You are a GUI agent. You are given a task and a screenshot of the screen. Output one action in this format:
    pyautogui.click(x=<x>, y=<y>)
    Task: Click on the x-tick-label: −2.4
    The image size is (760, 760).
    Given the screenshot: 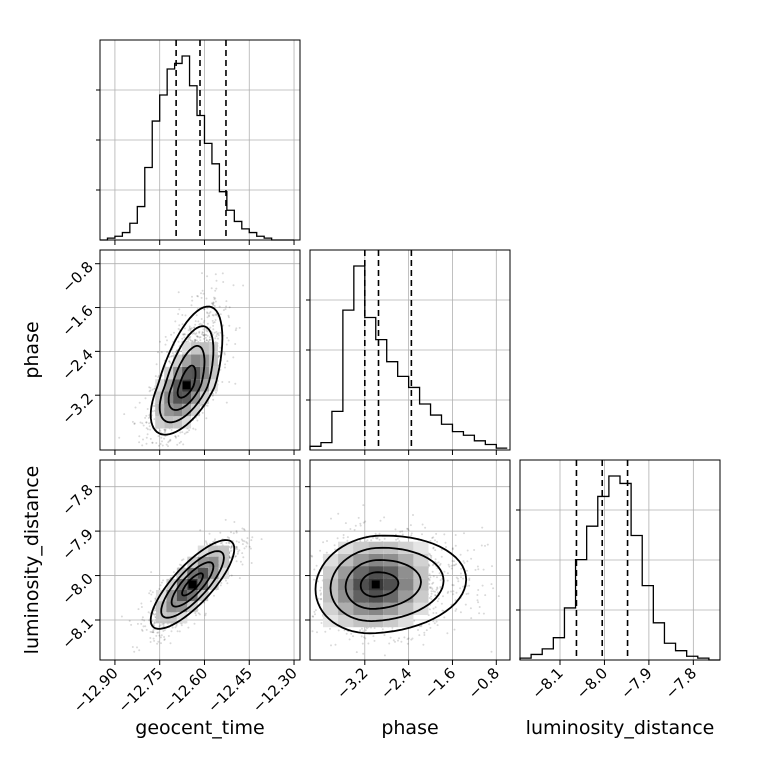 What is the action you would take?
    pyautogui.click(x=396, y=683)
    